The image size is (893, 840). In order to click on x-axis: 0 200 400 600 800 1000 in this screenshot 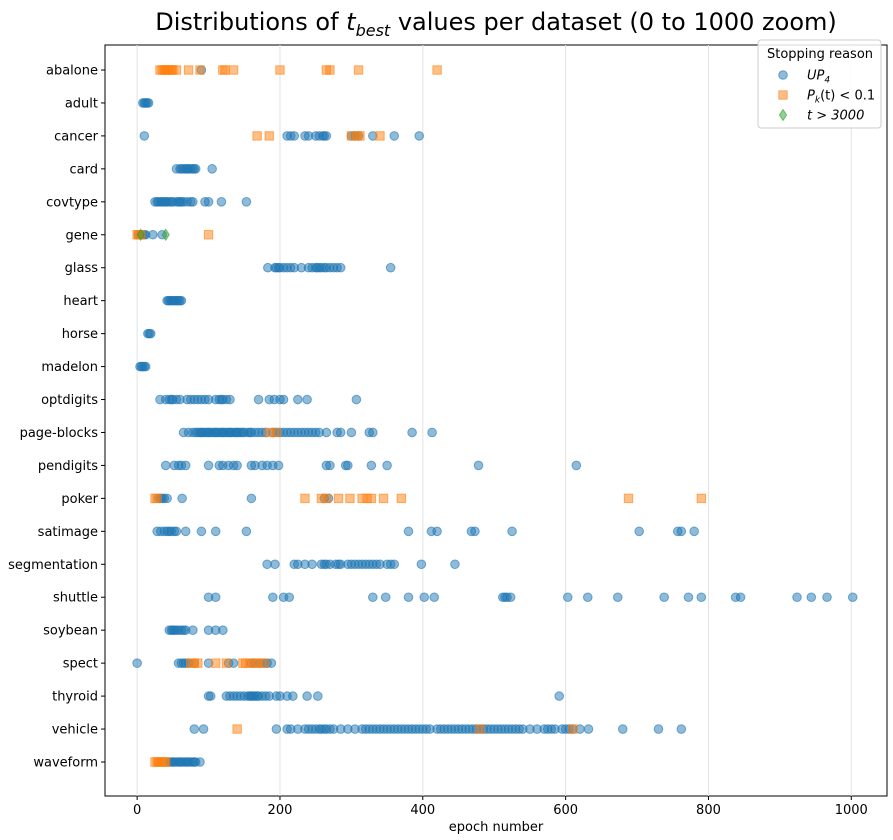, I will do `click(500, 807)`.